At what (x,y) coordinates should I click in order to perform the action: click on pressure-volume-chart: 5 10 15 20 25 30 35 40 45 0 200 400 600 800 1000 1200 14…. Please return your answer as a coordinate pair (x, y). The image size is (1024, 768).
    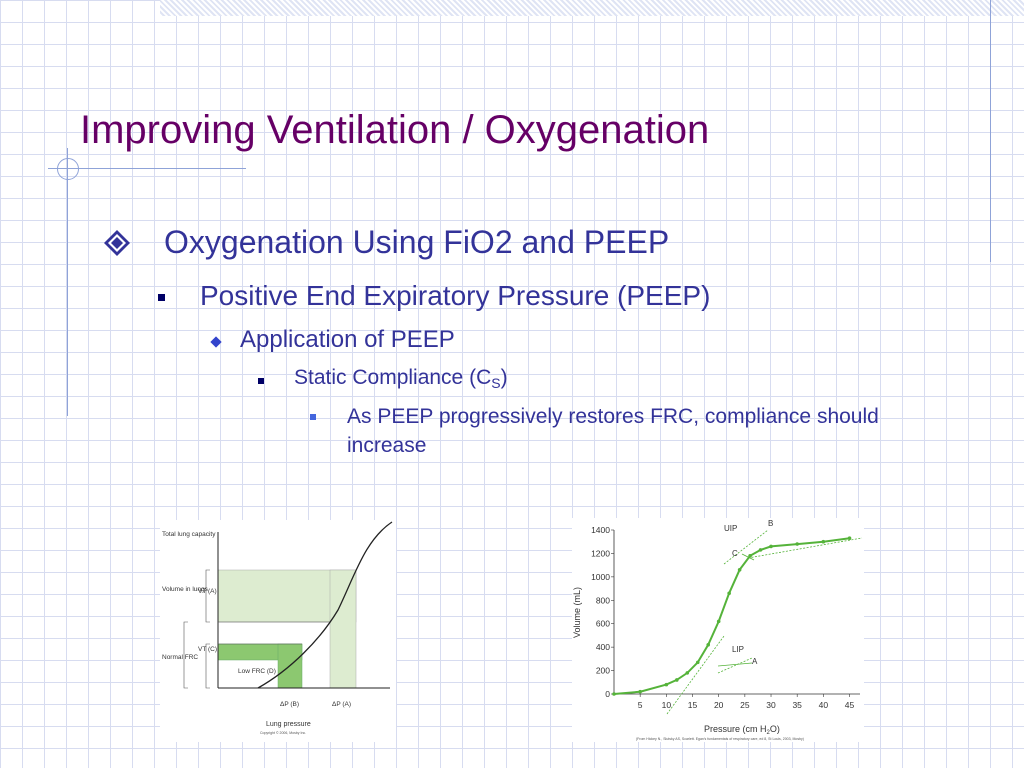
    Looking at the image, I should click on (718, 630).